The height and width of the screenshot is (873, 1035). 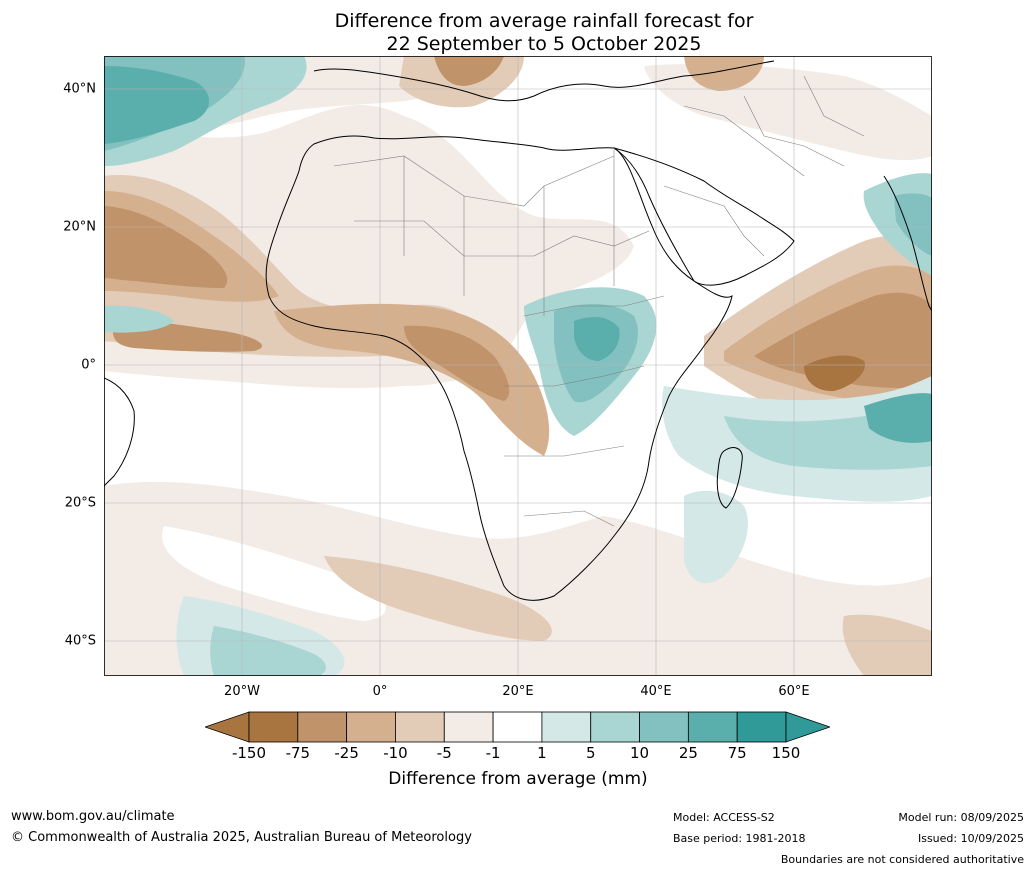 What do you see at coordinates (544, 44) in the screenshot?
I see `map-title-line-2: 22 September to 5 October 2025` at bounding box center [544, 44].